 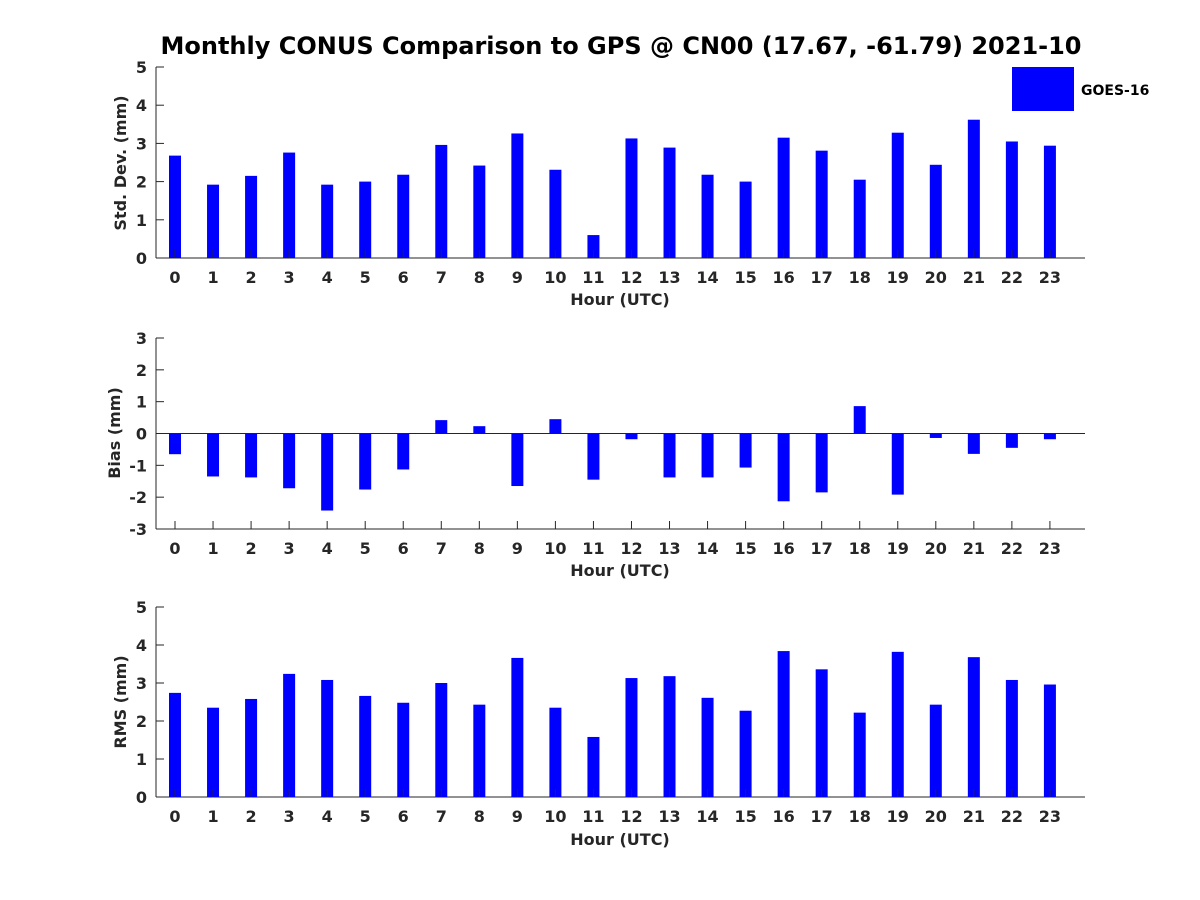 What do you see at coordinates (174, 548) in the screenshot?
I see `x-tick-label: 0` at bounding box center [174, 548].